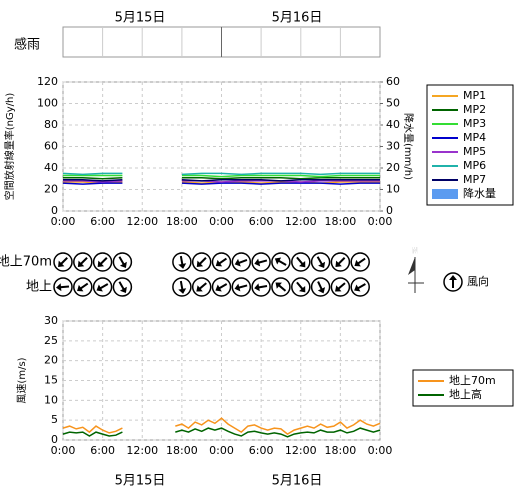  Describe the element at coordinates (393, 124) in the screenshot. I see `y2-tick-label: 40` at that location.